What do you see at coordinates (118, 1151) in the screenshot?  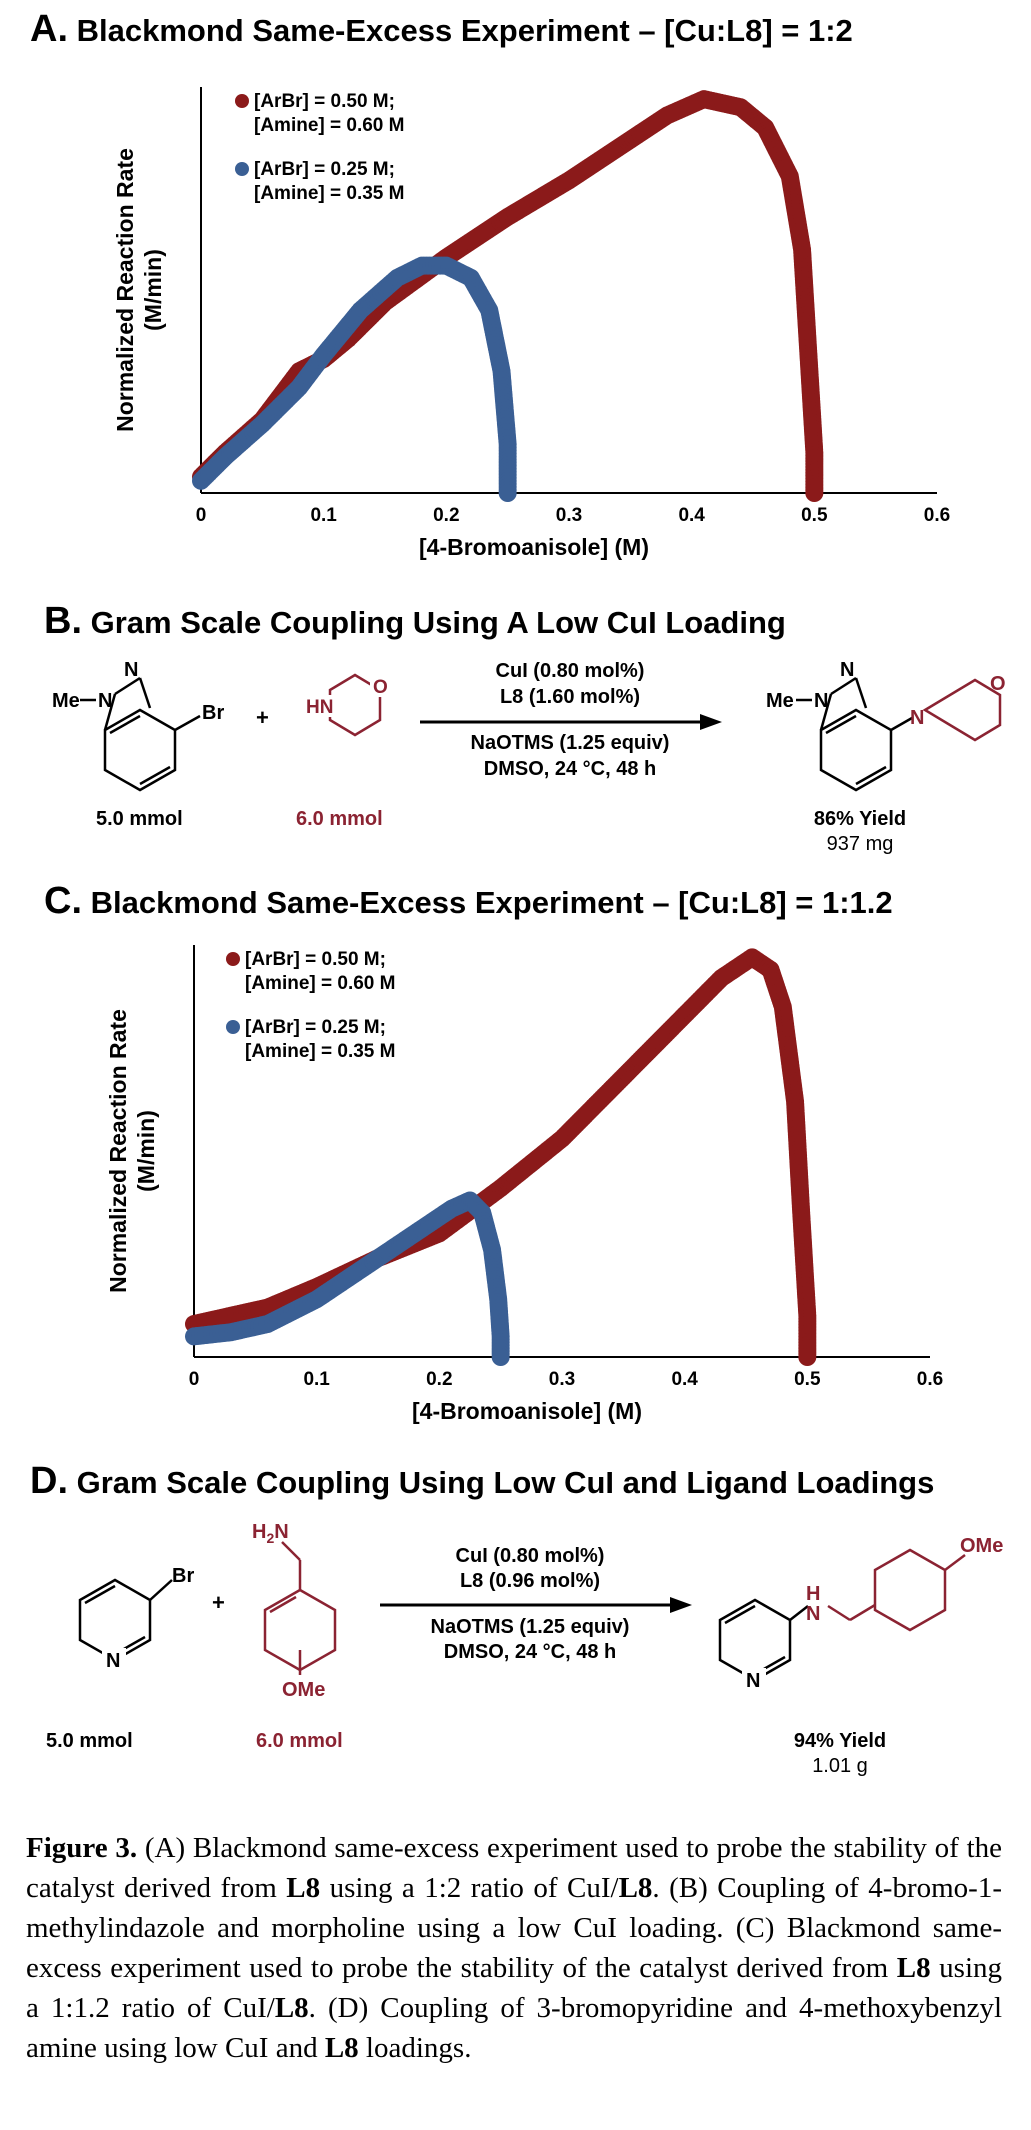 I see `y-axis-label-line1: Normalized Reaction Rate` at bounding box center [118, 1151].